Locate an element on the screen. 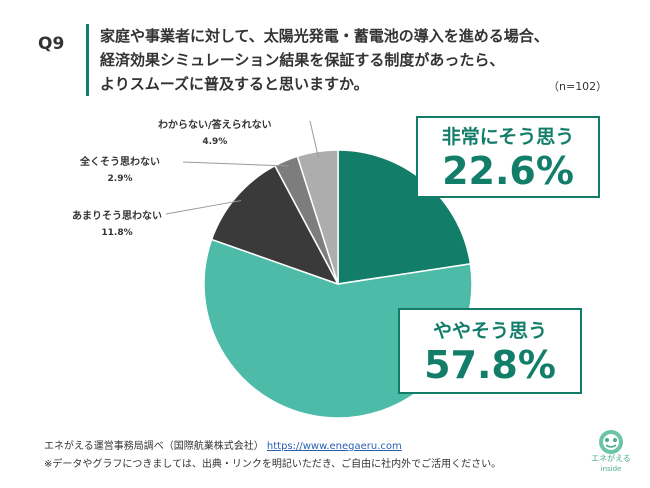 The height and width of the screenshot is (488, 650). slice-label-dontknow: わからない/答えられない 4.9% is located at coordinates (215, 131).